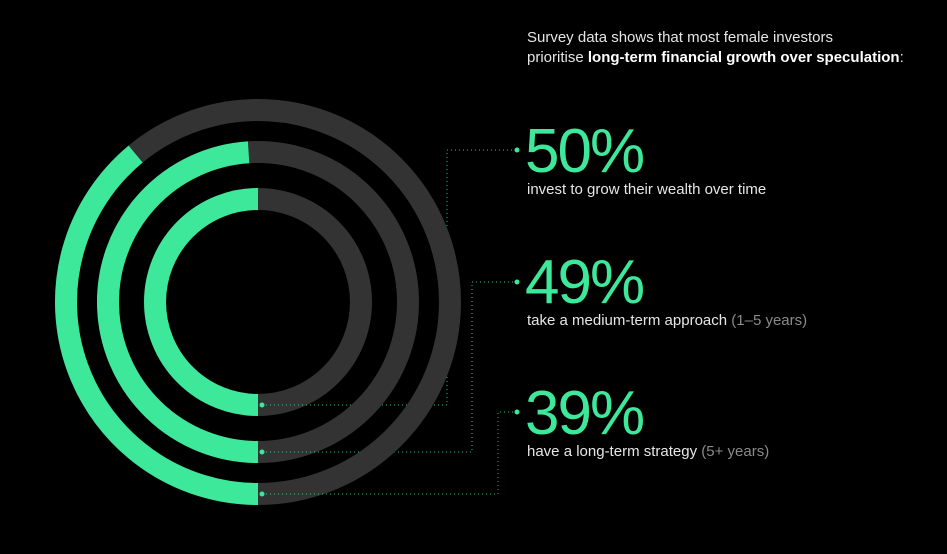 This screenshot has width=947, height=554. I want to click on description-text: take a medium-term approach, so click(627, 320).